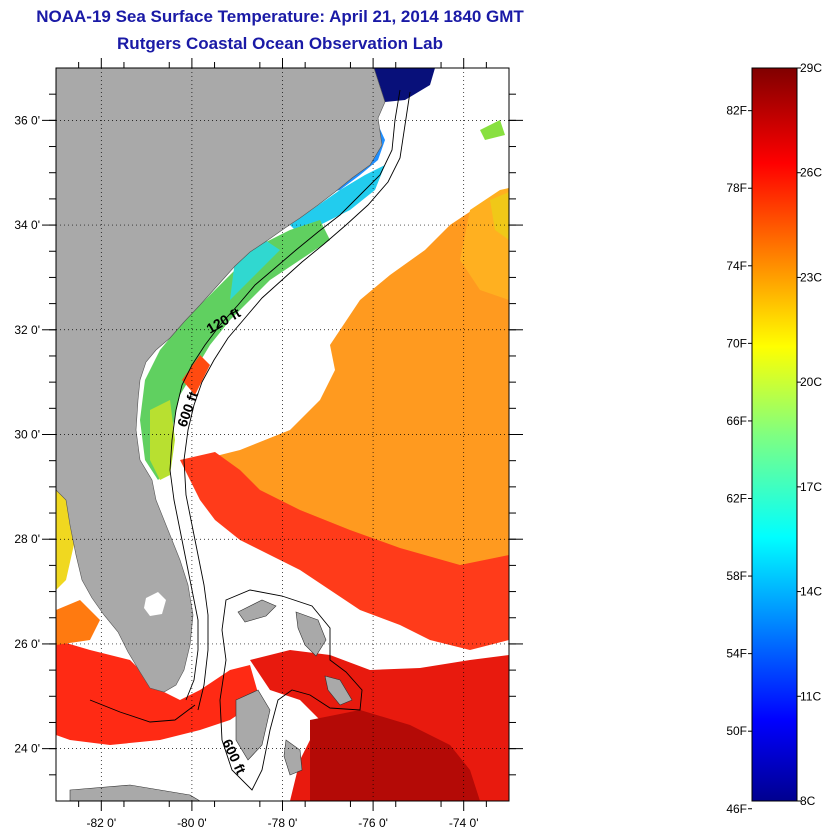 The width and height of the screenshot is (825, 832). I want to click on colorbar-c-label: 17C, so click(811, 487).